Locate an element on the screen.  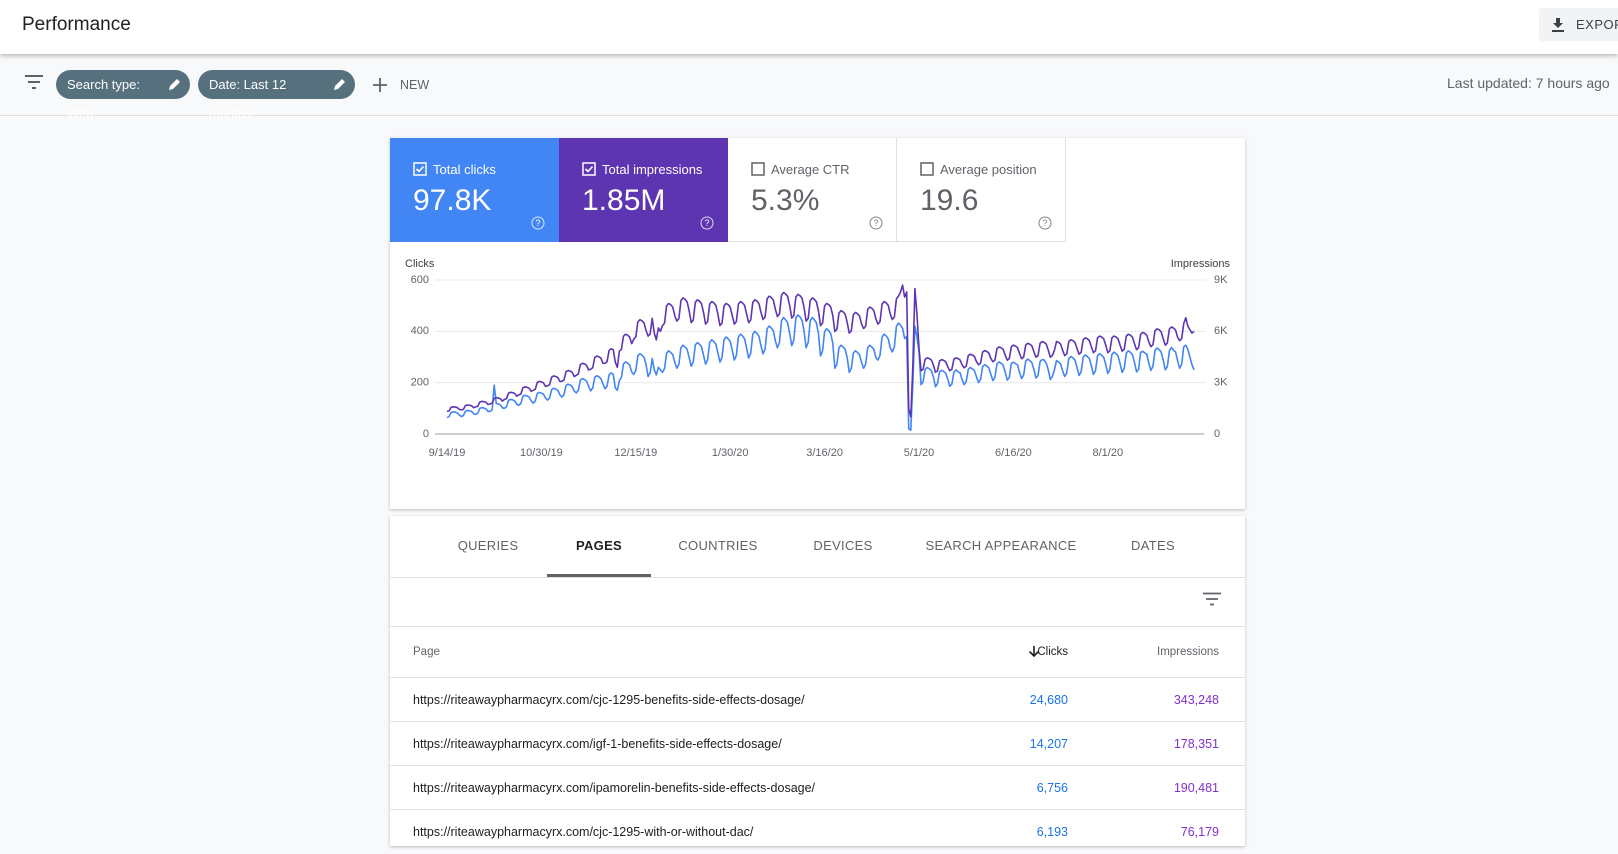
y-tick-label: 400 is located at coordinates (420, 331).